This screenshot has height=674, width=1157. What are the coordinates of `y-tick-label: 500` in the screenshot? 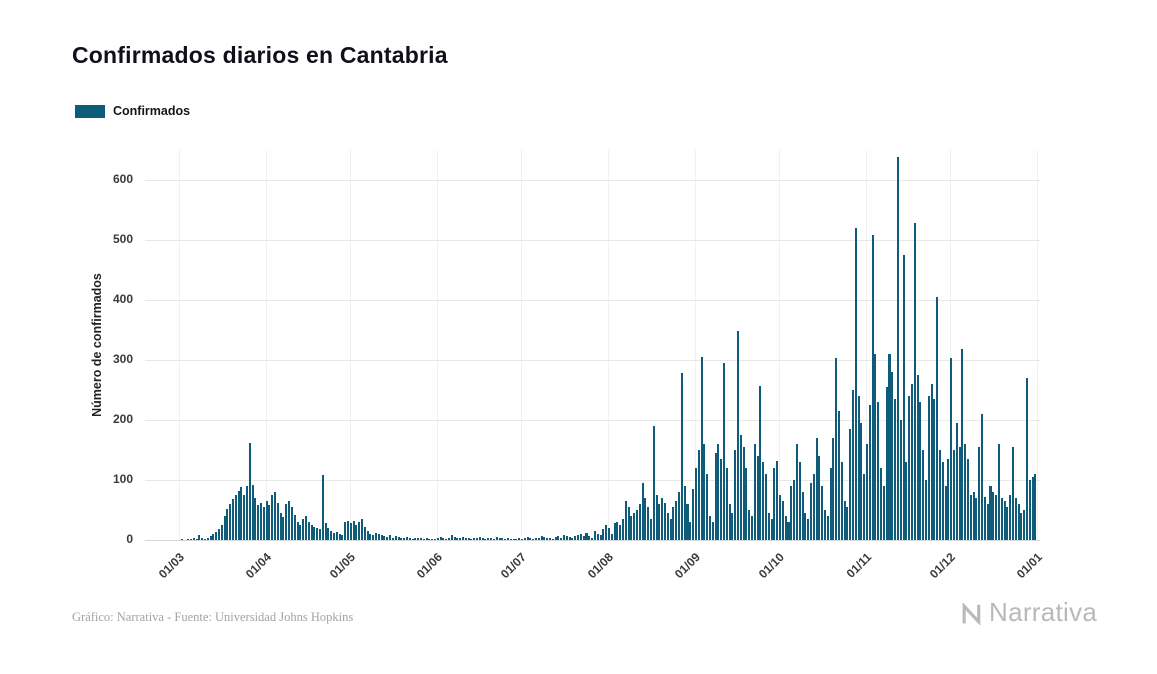 It's located at (122, 239).